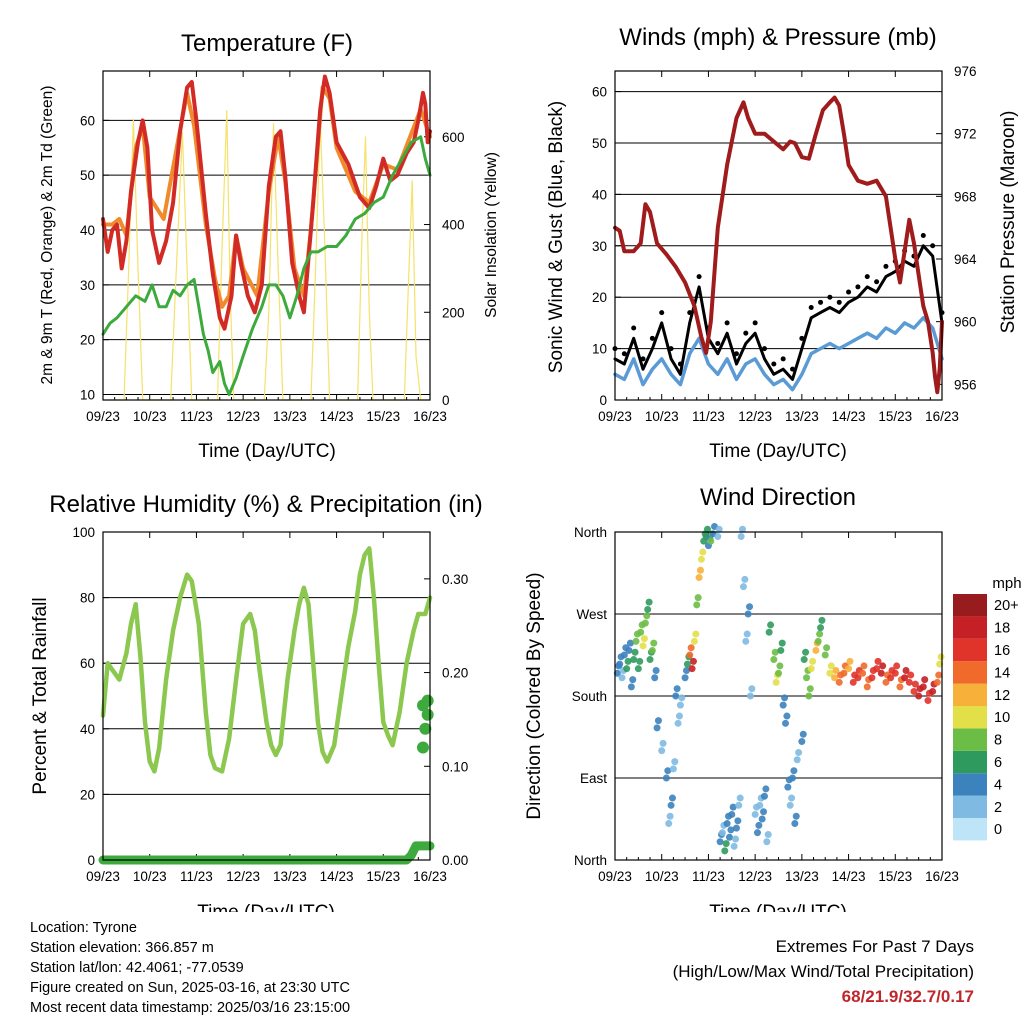 The image size is (1024, 1024). What do you see at coordinates (965, 259) in the screenshot?
I see `winds-ytick-right-label: 964` at bounding box center [965, 259].